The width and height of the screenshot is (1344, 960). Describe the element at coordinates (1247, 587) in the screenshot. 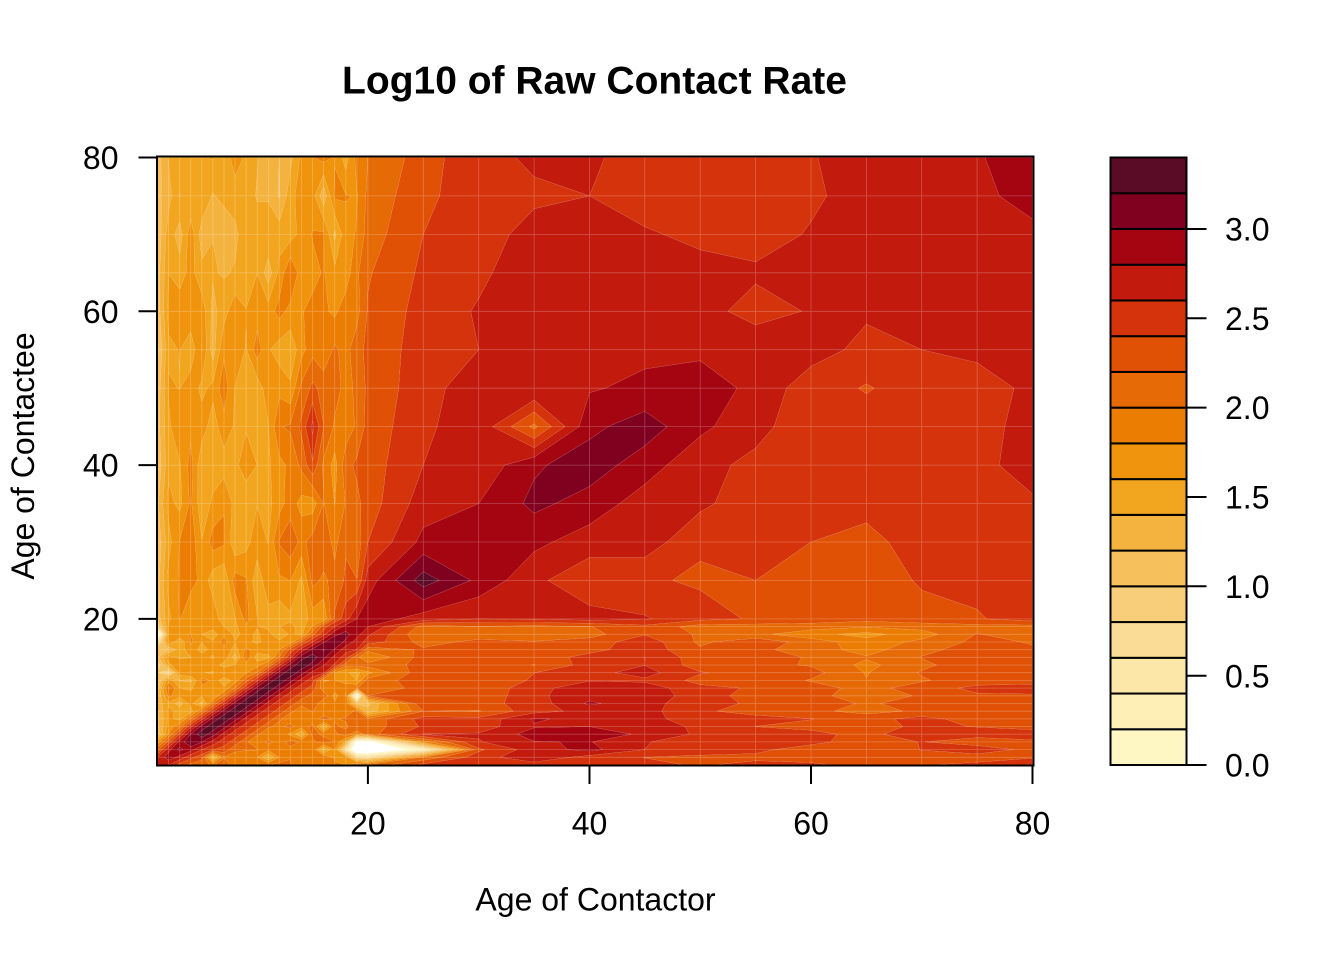

I see `svg-text: 1.0` at that location.